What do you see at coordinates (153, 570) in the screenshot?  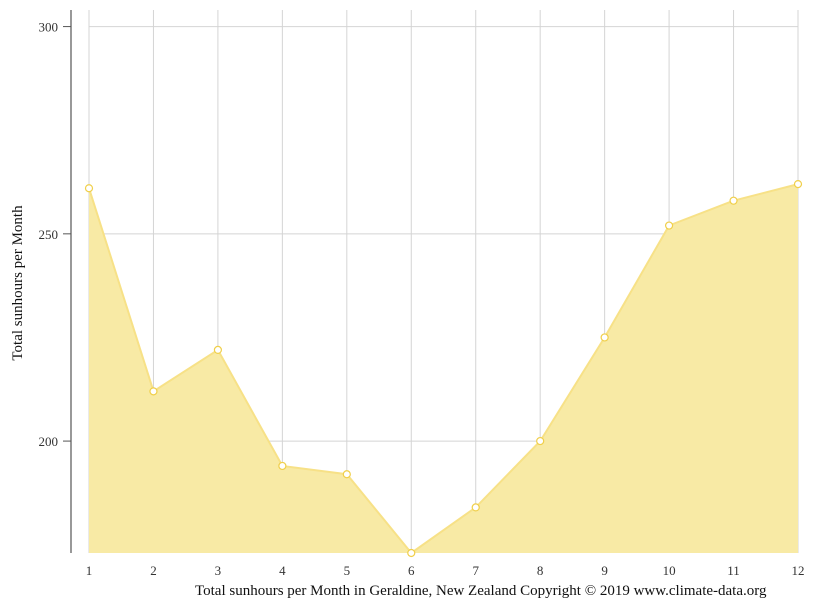 I see `x-tick-label: 2` at bounding box center [153, 570].